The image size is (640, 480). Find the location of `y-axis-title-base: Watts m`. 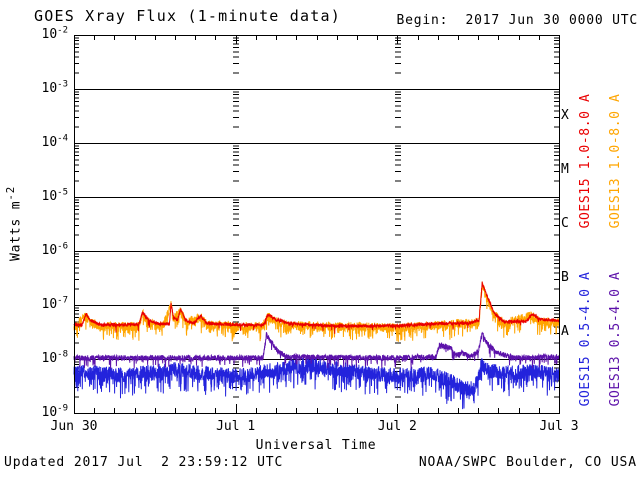

y-axis-title-base: Watts m is located at coordinates (16, 231).